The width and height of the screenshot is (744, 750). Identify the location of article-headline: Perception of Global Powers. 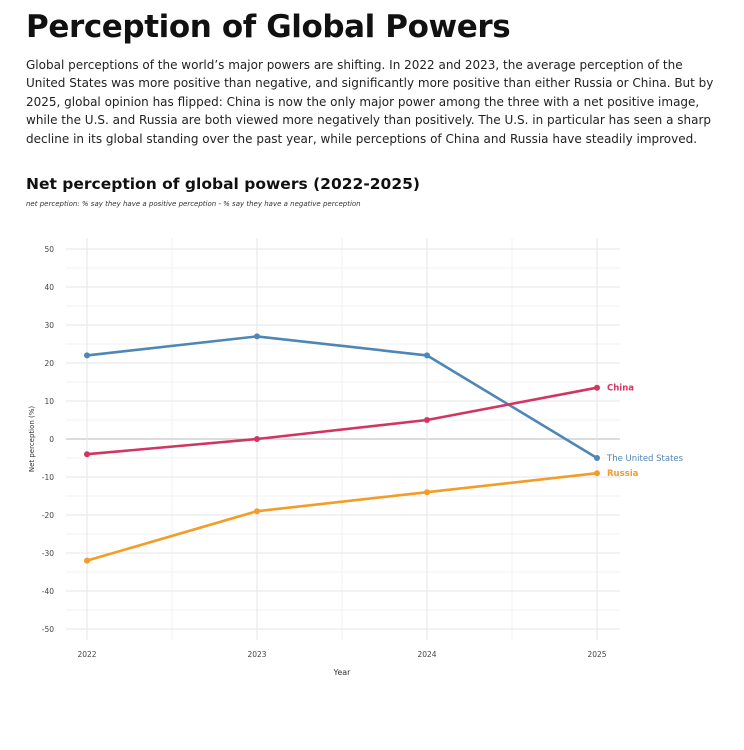
(268, 27).